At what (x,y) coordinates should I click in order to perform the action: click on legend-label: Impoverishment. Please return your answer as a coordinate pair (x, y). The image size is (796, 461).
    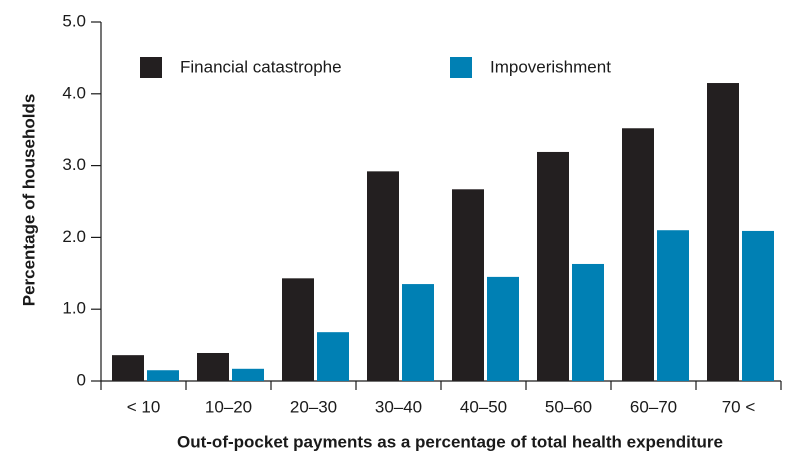
    Looking at the image, I should click on (550, 66).